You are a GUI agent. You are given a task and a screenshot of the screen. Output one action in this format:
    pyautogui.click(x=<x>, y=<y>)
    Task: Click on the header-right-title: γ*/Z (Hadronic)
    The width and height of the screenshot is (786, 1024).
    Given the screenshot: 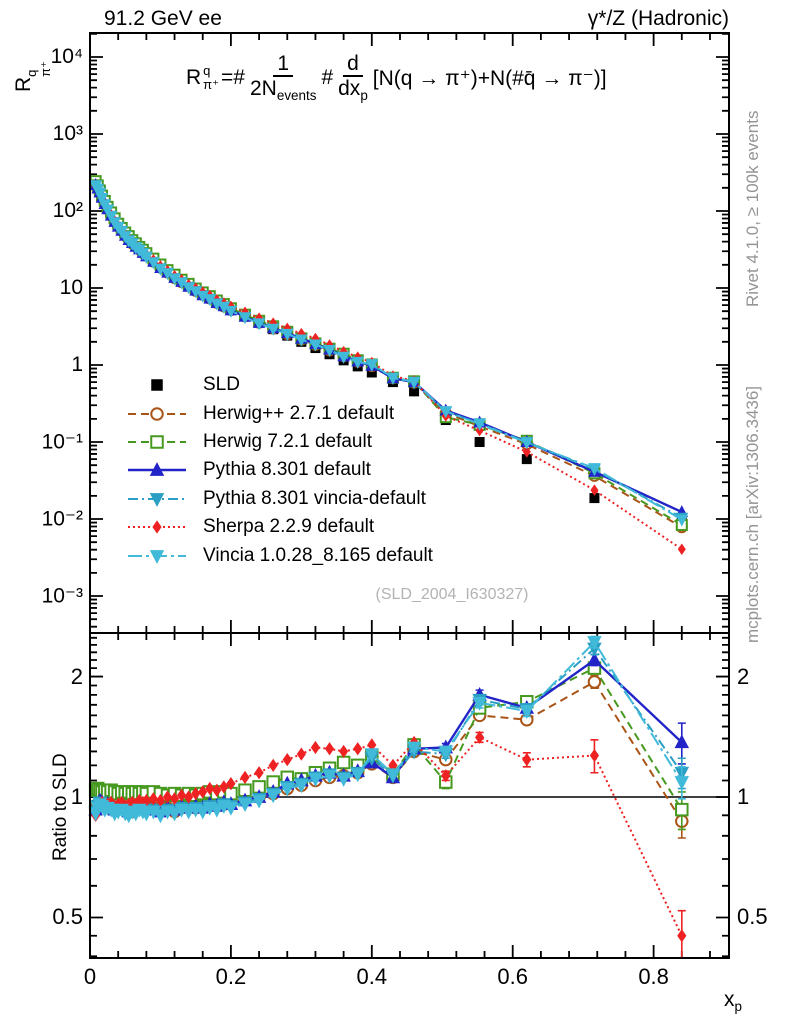 What is the action you would take?
    pyautogui.click(x=658, y=18)
    